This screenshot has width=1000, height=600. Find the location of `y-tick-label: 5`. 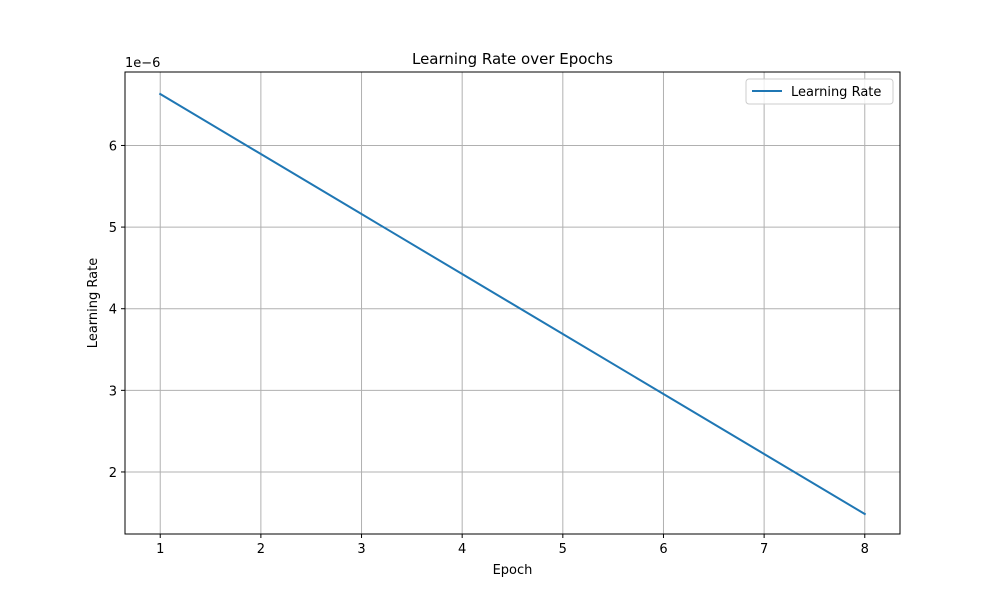

y-tick-label: 5 is located at coordinates (113, 228).